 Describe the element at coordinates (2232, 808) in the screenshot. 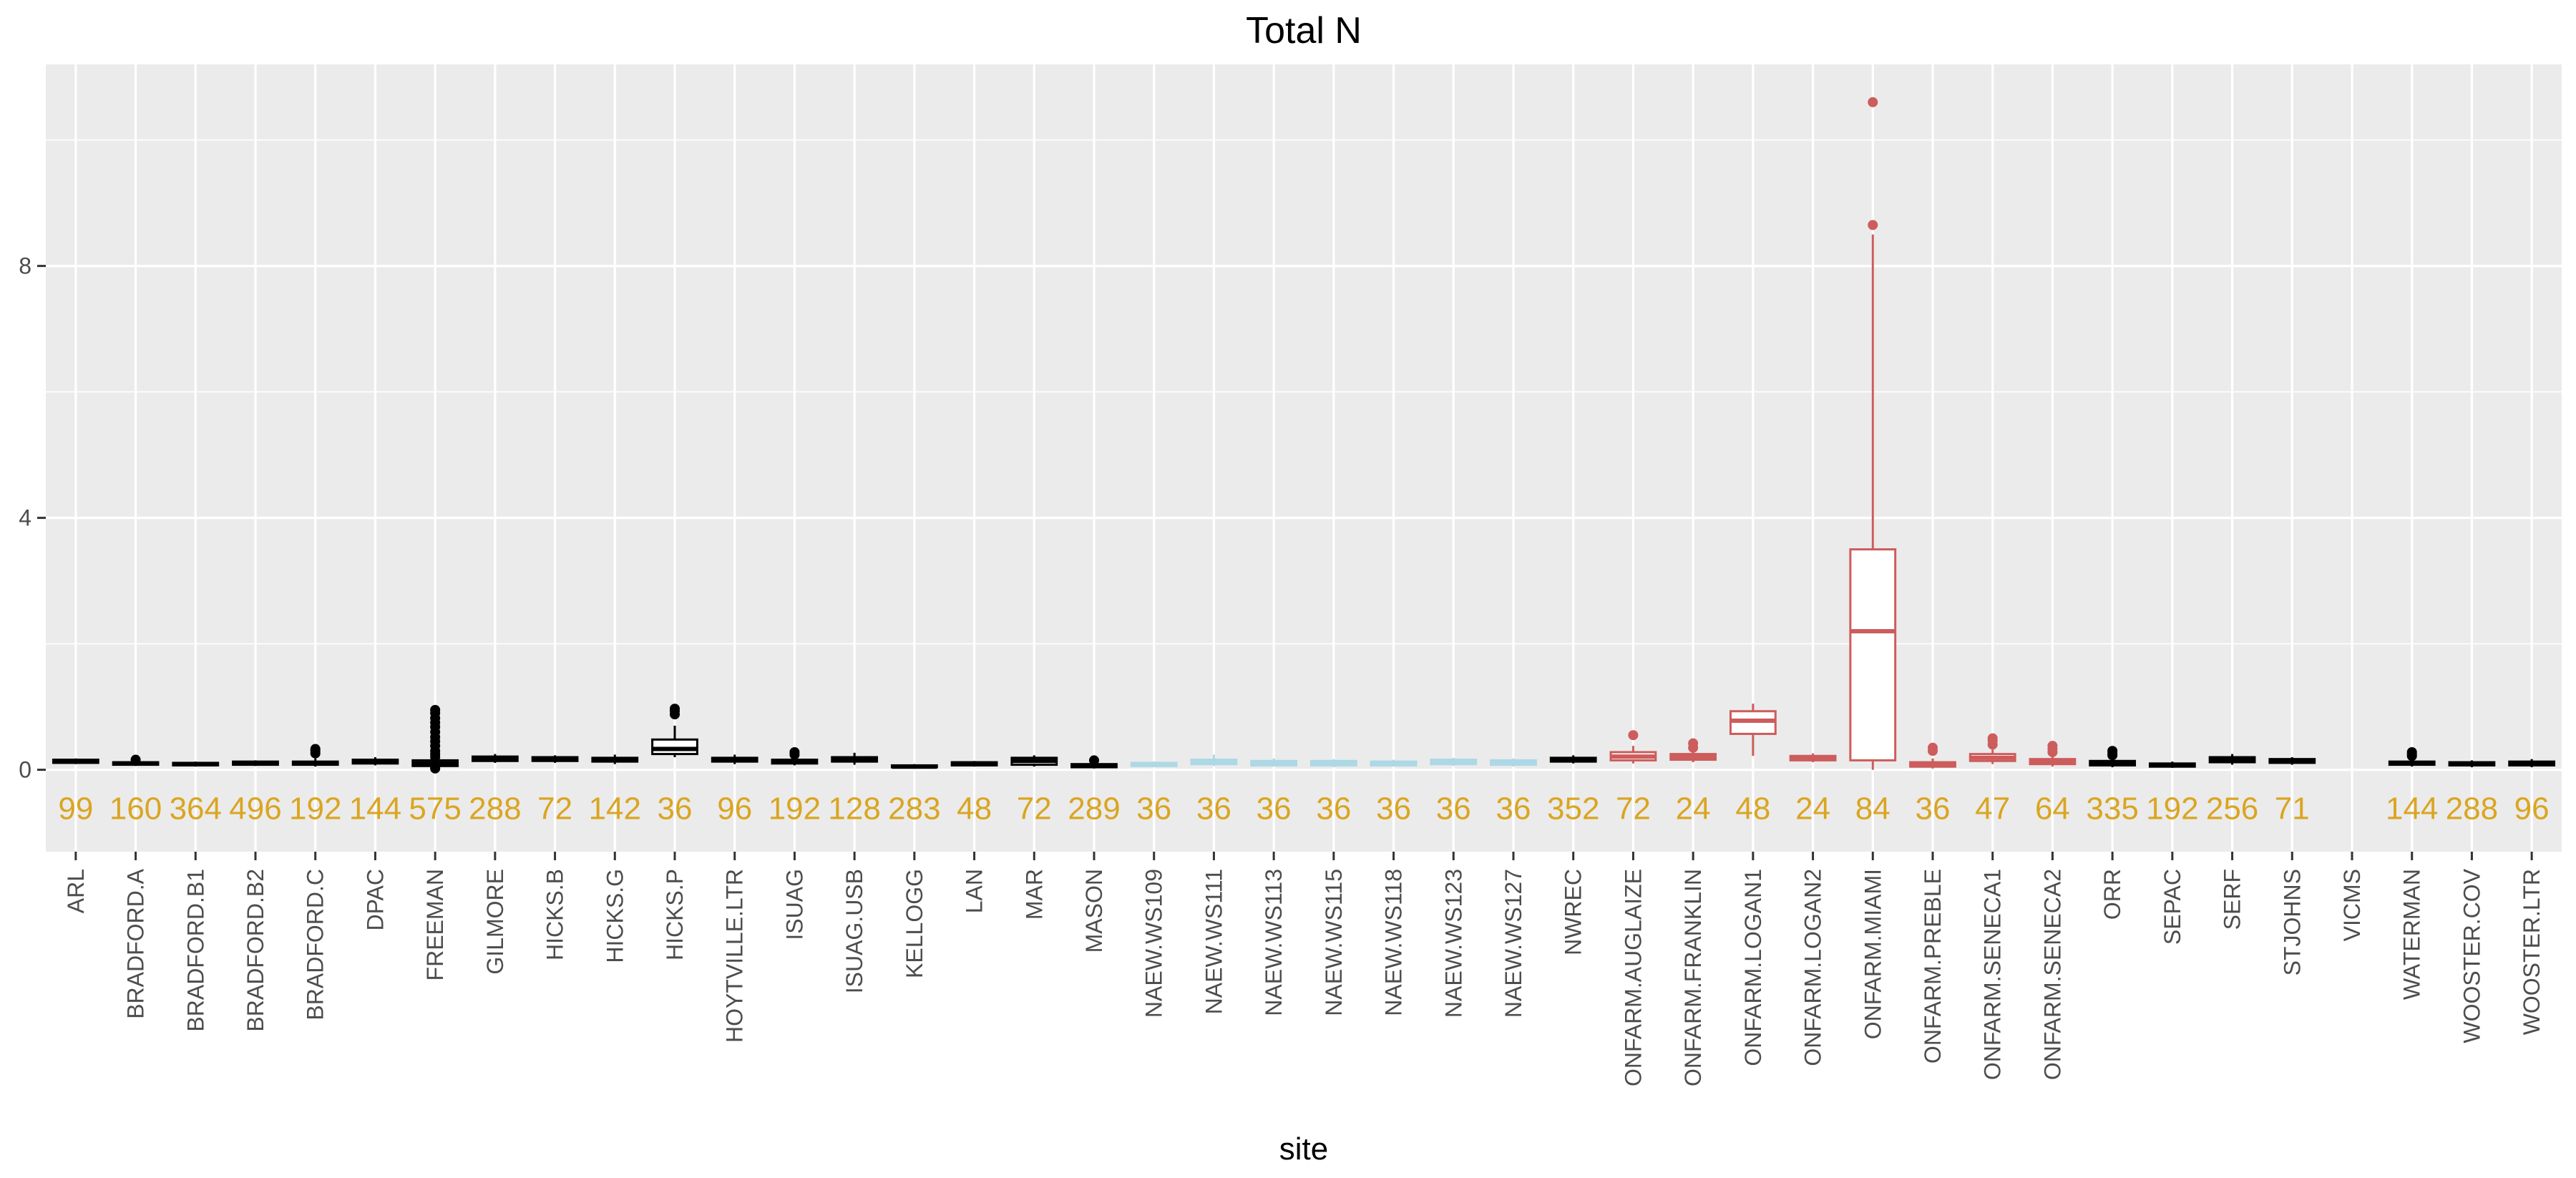

I see `count-label: 256` at that location.